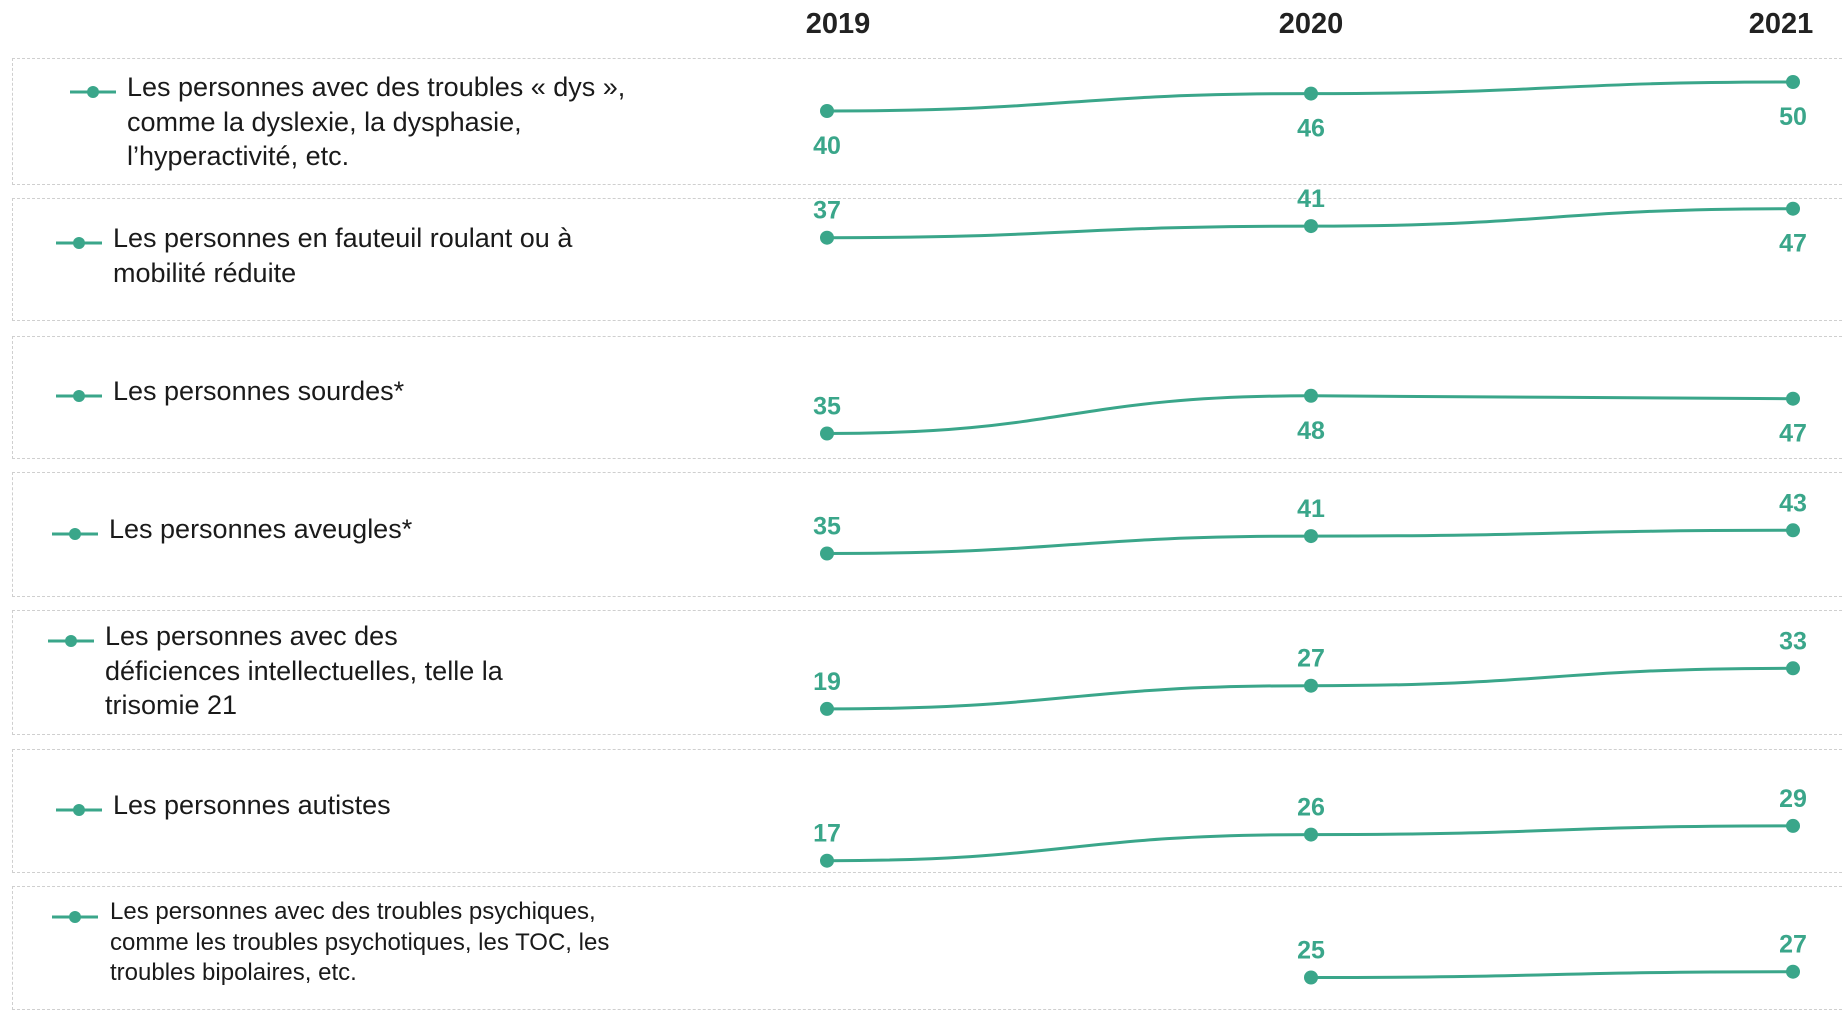 This screenshot has width=1842, height=1010. I want to click on series-label-line: troubles bipolaires, etc., so click(233, 973).